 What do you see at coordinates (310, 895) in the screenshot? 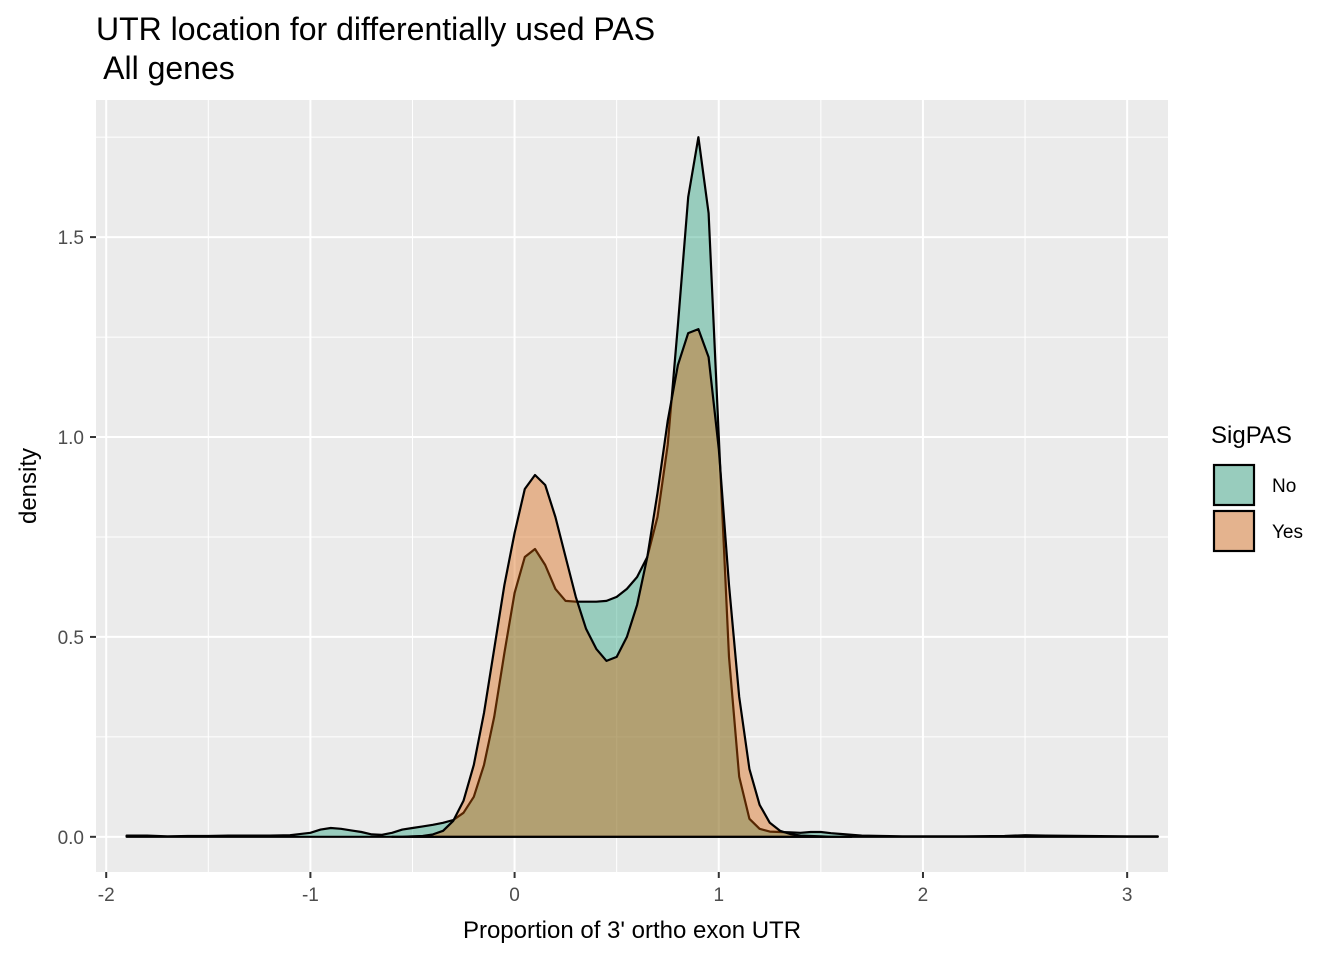
I see `x-tick-label: -1` at bounding box center [310, 895].